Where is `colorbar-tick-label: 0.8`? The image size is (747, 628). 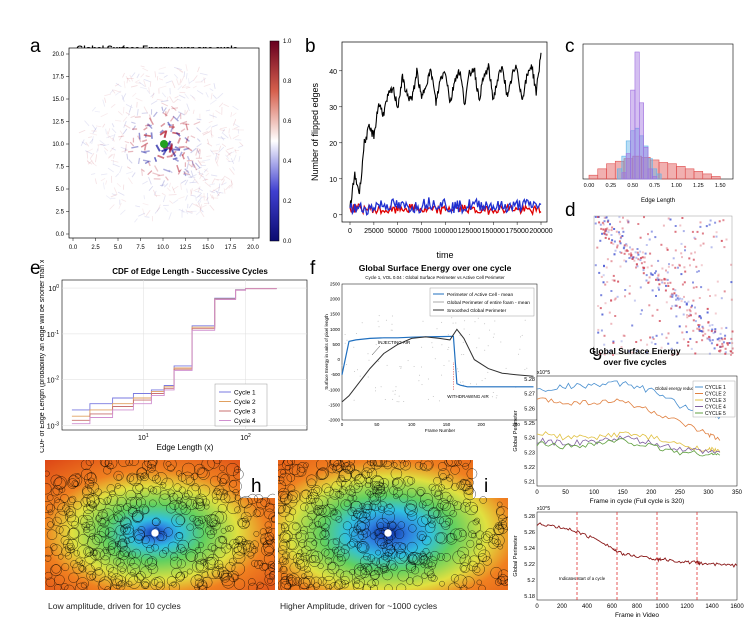
colorbar-tick-label: 0.8 is located at coordinates (287, 82).